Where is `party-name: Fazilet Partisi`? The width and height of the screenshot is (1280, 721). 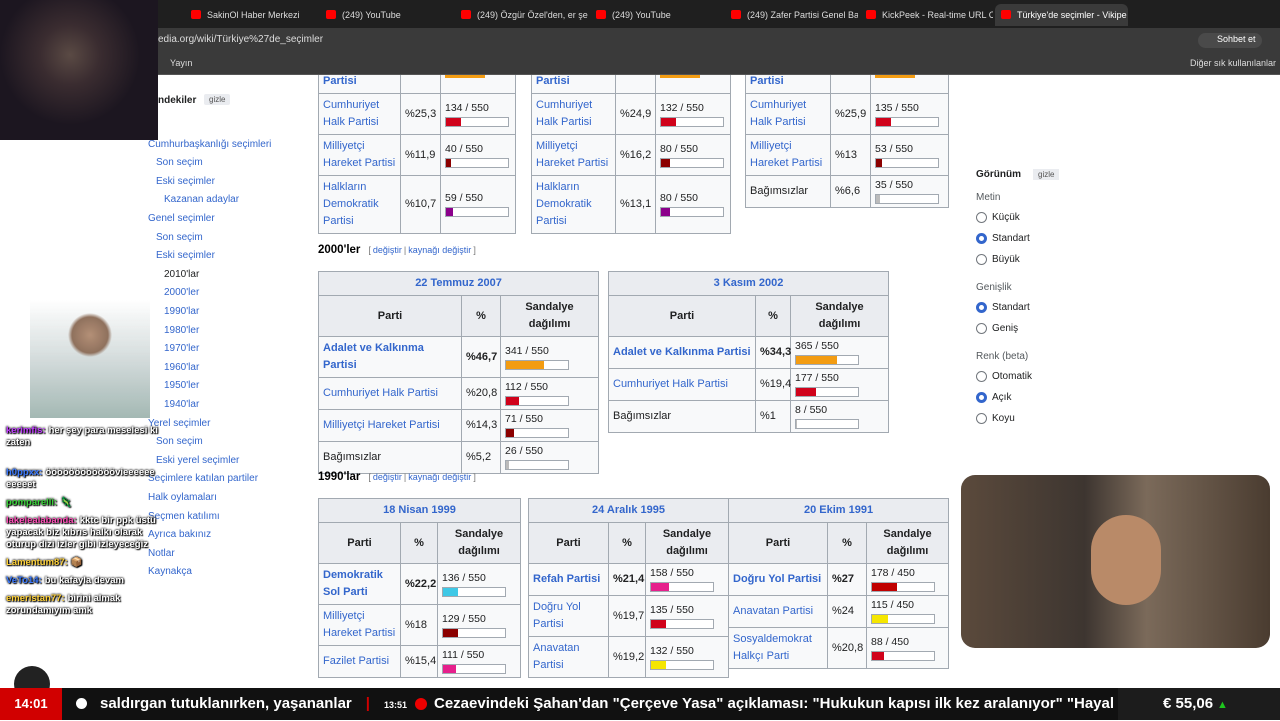 party-name: Fazilet Partisi is located at coordinates (359, 661).